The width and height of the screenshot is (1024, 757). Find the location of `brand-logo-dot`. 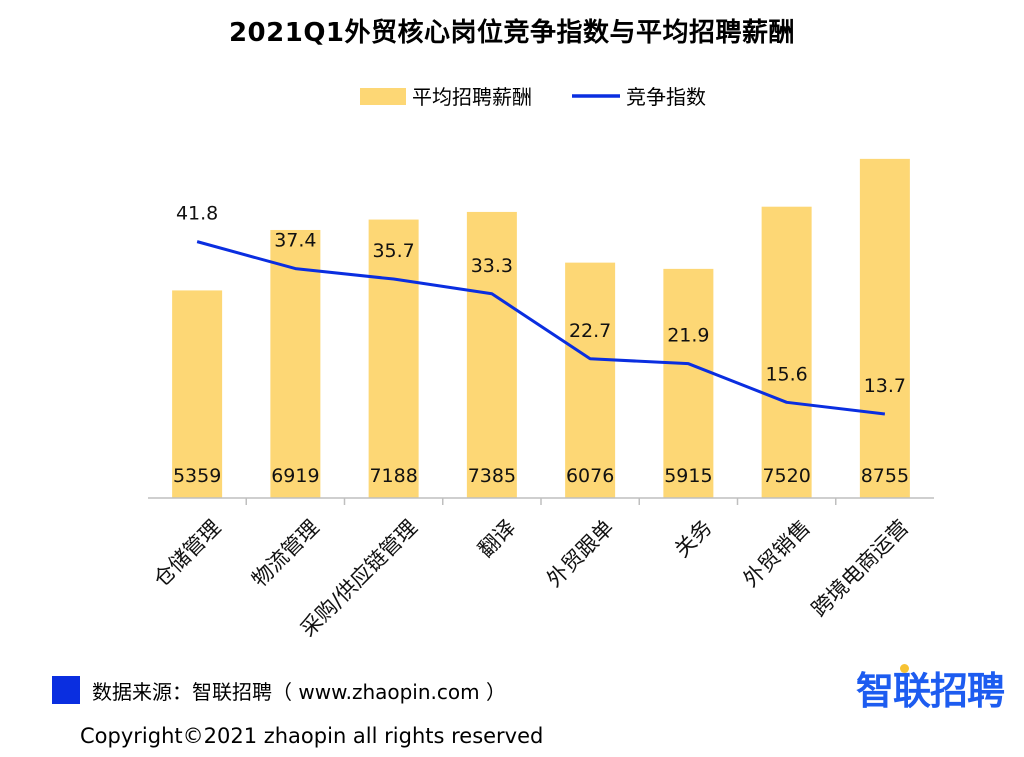

brand-logo-dot is located at coordinates (904, 668).